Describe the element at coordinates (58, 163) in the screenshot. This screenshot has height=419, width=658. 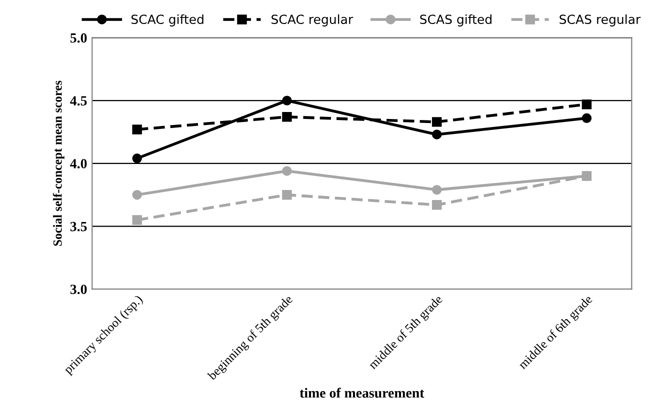
I see `y-axis-title: Social self-concept mean scores` at that location.